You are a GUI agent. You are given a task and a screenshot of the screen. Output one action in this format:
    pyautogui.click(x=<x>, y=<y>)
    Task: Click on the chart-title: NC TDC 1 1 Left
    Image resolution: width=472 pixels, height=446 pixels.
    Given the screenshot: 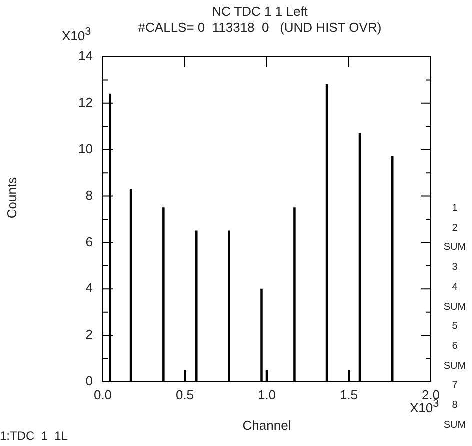 What is the action you would take?
    pyautogui.click(x=260, y=11)
    